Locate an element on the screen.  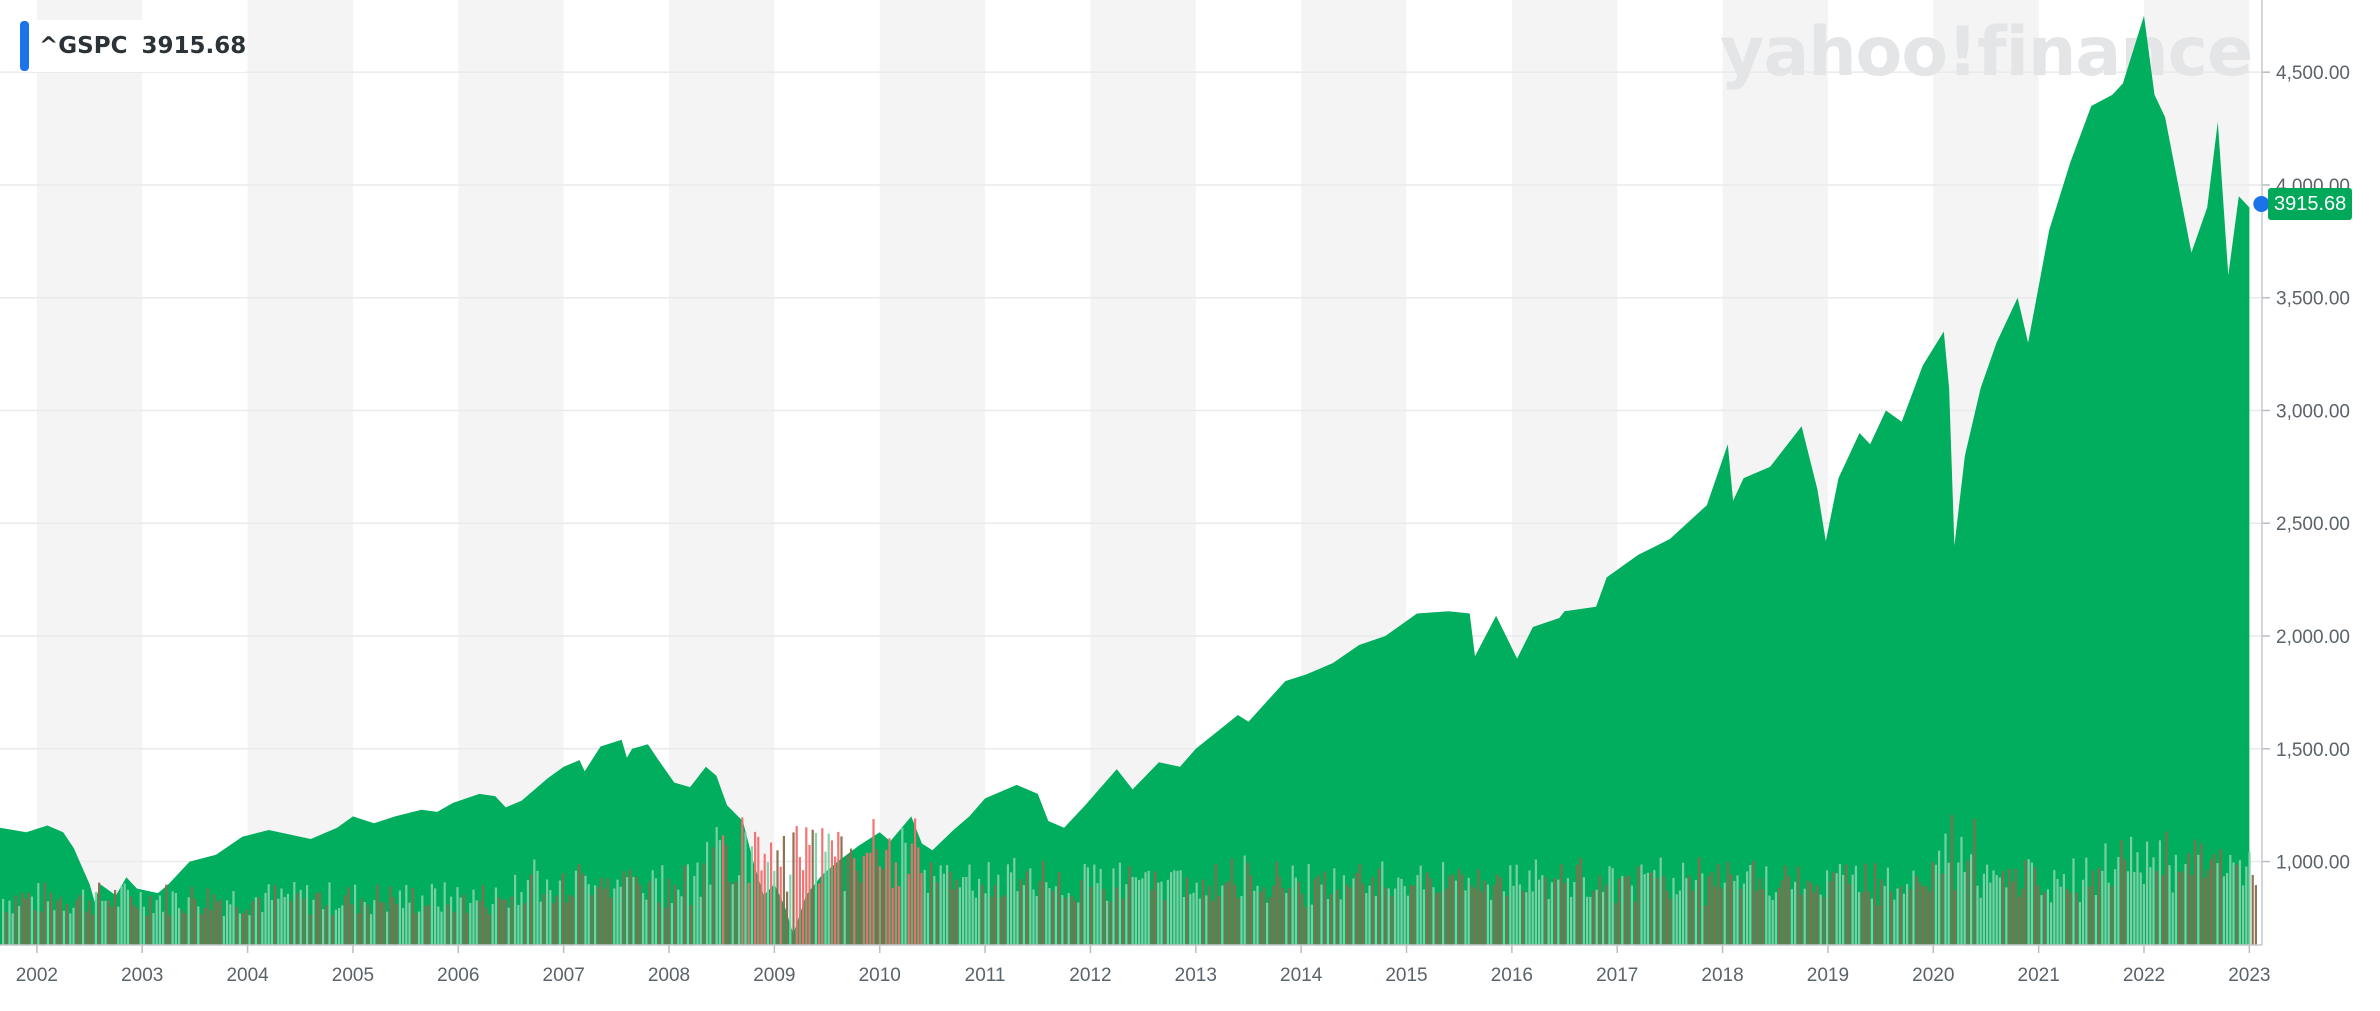
x-tick-label-2004: 2004 is located at coordinates (247, 975).